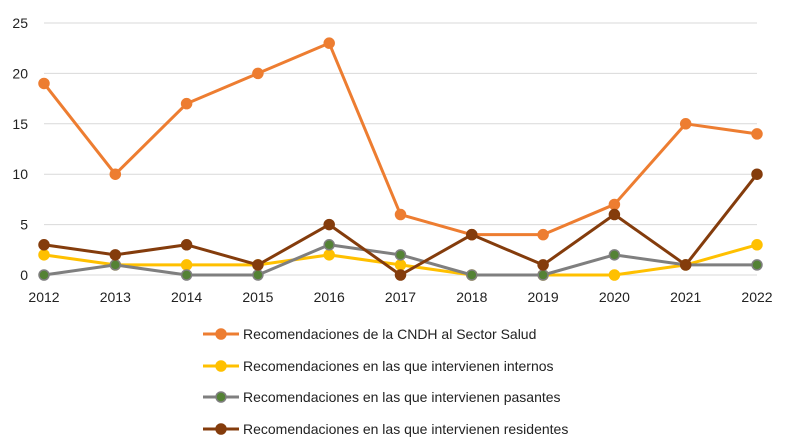 The image size is (791, 446). Describe the element at coordinates (614, 297) in the screenshot. I see `x-tick-label: 2020` at that location.